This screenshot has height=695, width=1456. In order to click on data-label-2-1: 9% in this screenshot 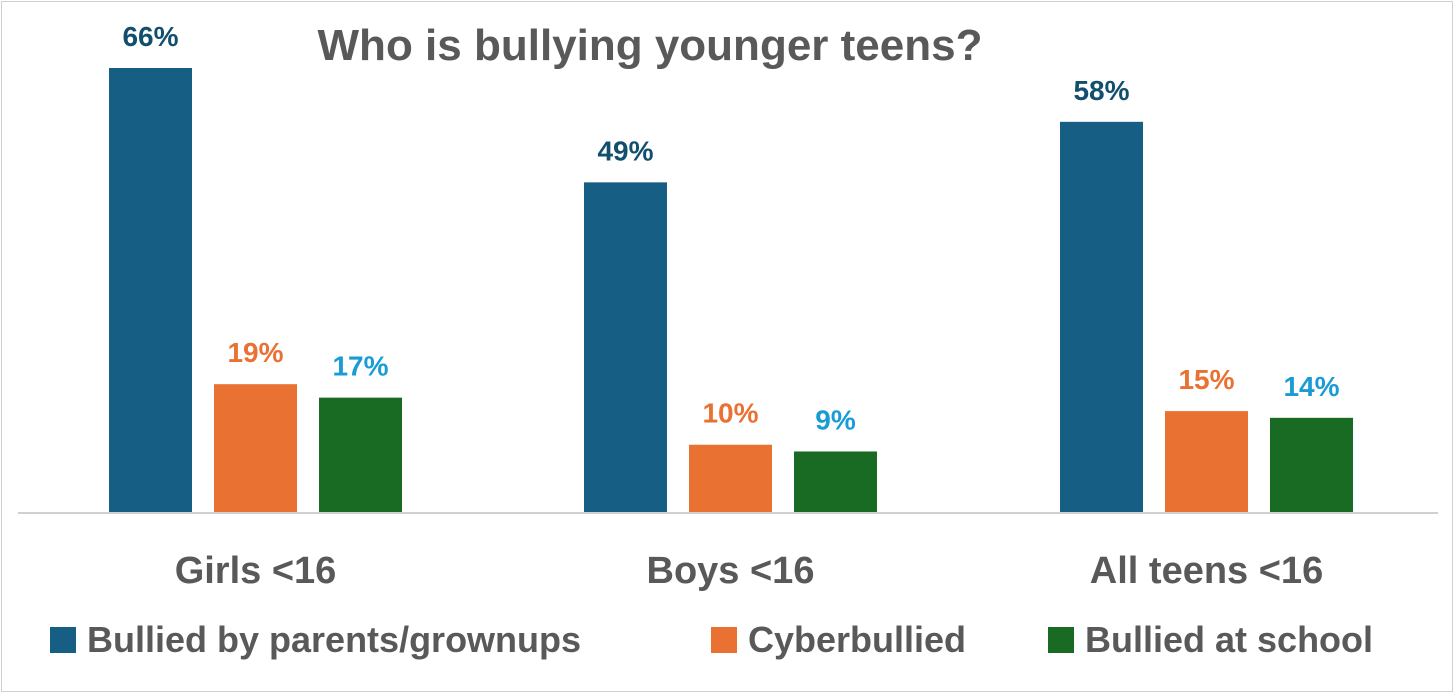, I will do `click(835, 419)`.